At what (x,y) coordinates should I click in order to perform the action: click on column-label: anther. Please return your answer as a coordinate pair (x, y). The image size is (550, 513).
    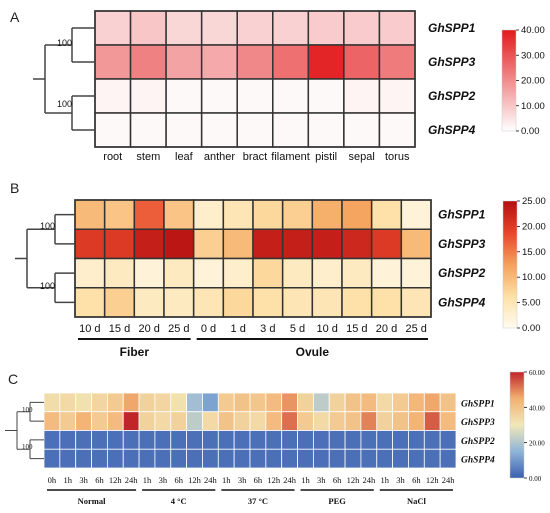
    Looking at the image, I should click on (220, 157).